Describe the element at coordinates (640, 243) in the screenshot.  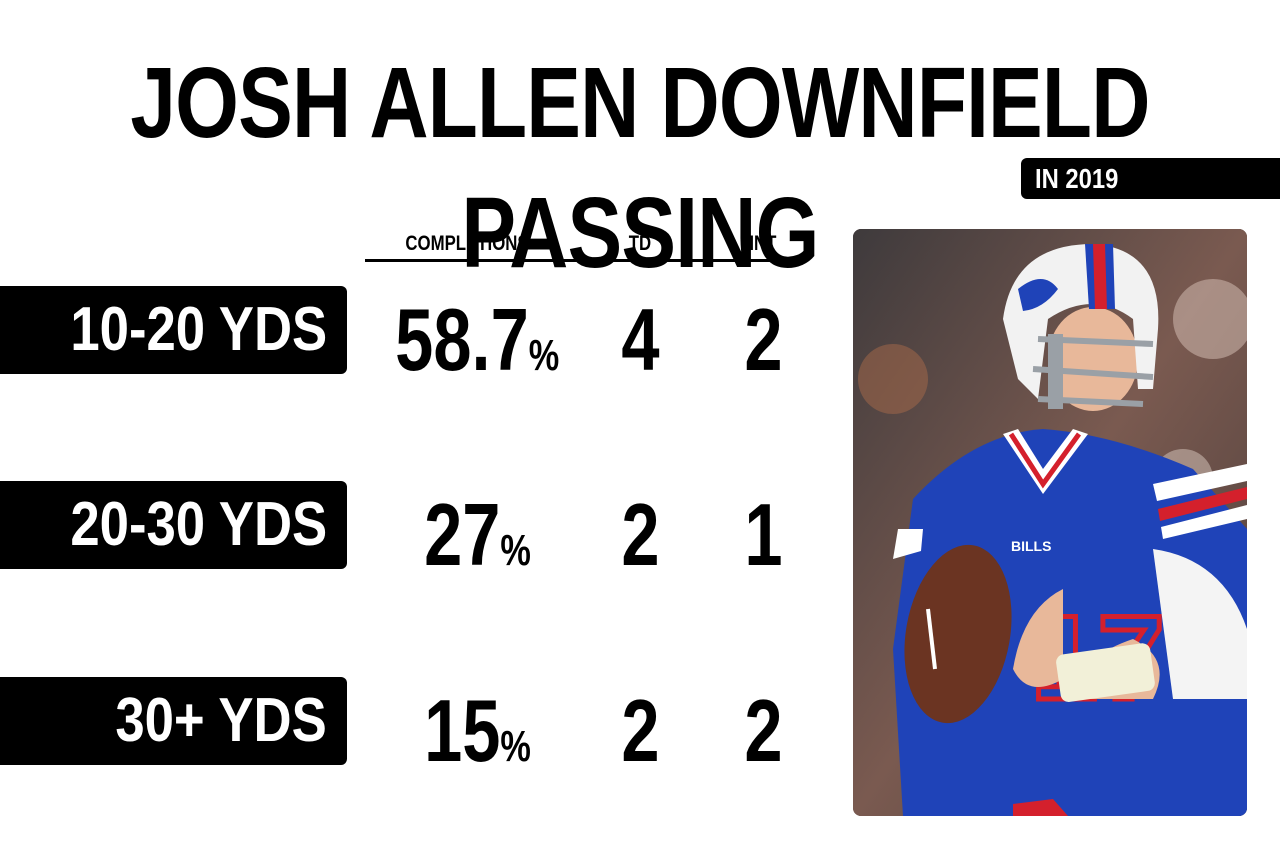
I see `column-header-td: TD` at that location.